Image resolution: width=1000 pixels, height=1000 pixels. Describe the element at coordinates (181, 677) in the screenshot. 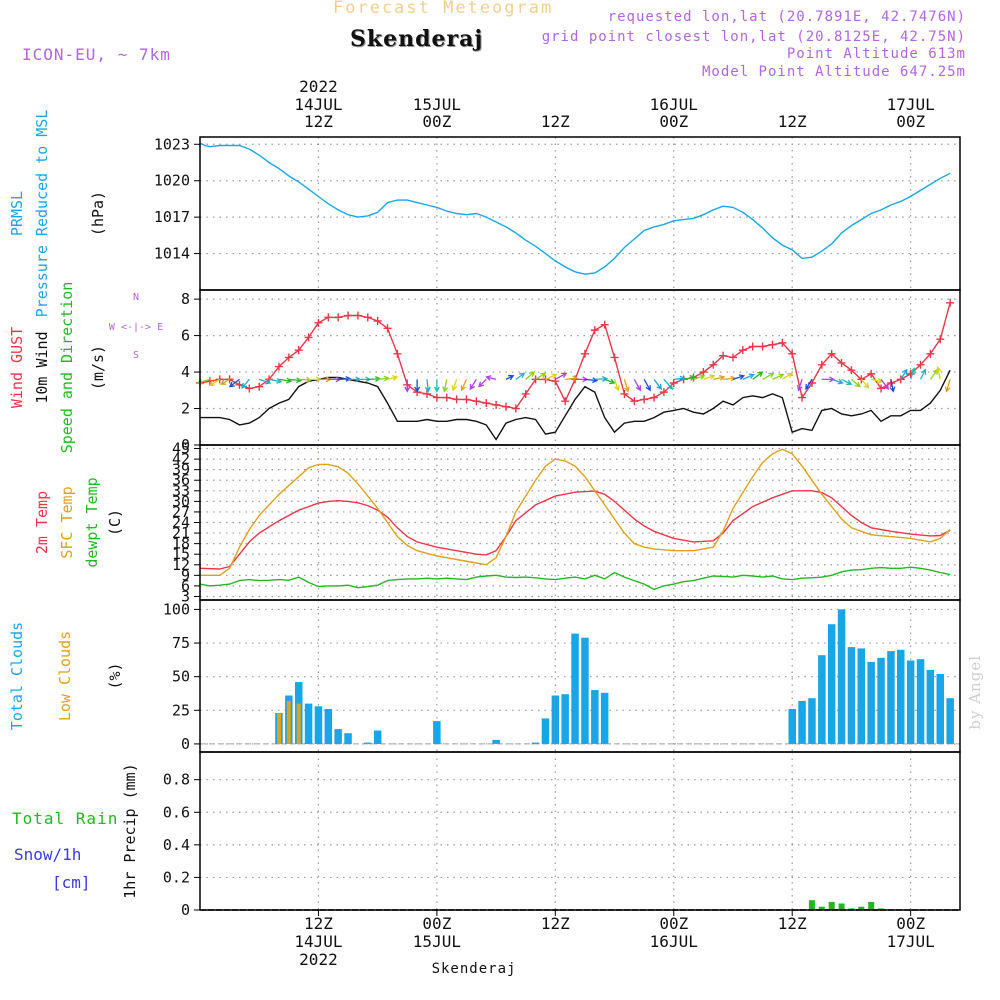

I see `y-tick-label: 50` at that location.